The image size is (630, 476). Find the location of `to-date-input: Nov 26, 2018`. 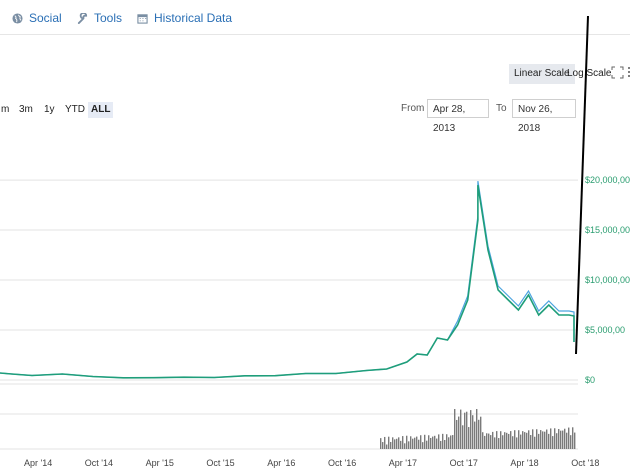

to-date-input: Nov 26, 2018 is located at coordinates (544, 116).